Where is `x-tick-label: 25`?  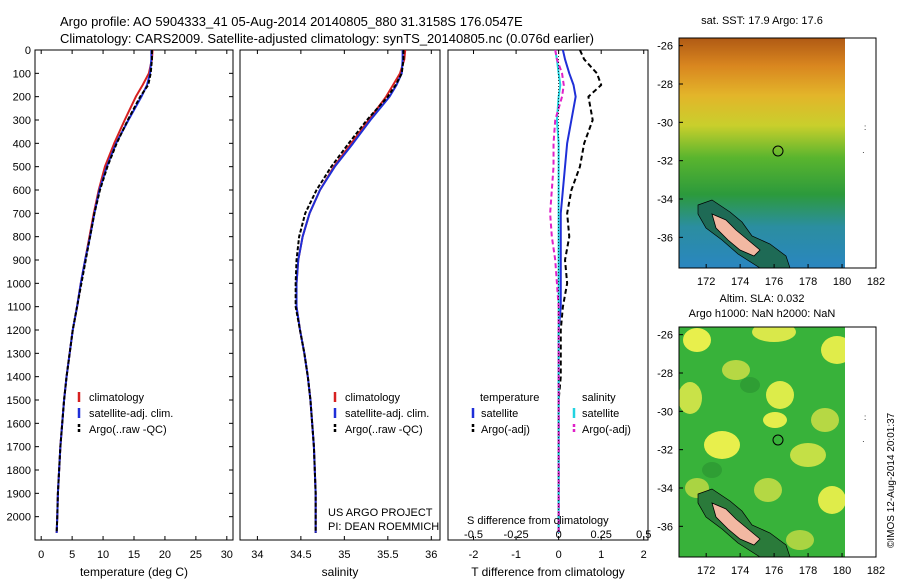 x-tick-label: 25 is located at coordinates (196, 555).